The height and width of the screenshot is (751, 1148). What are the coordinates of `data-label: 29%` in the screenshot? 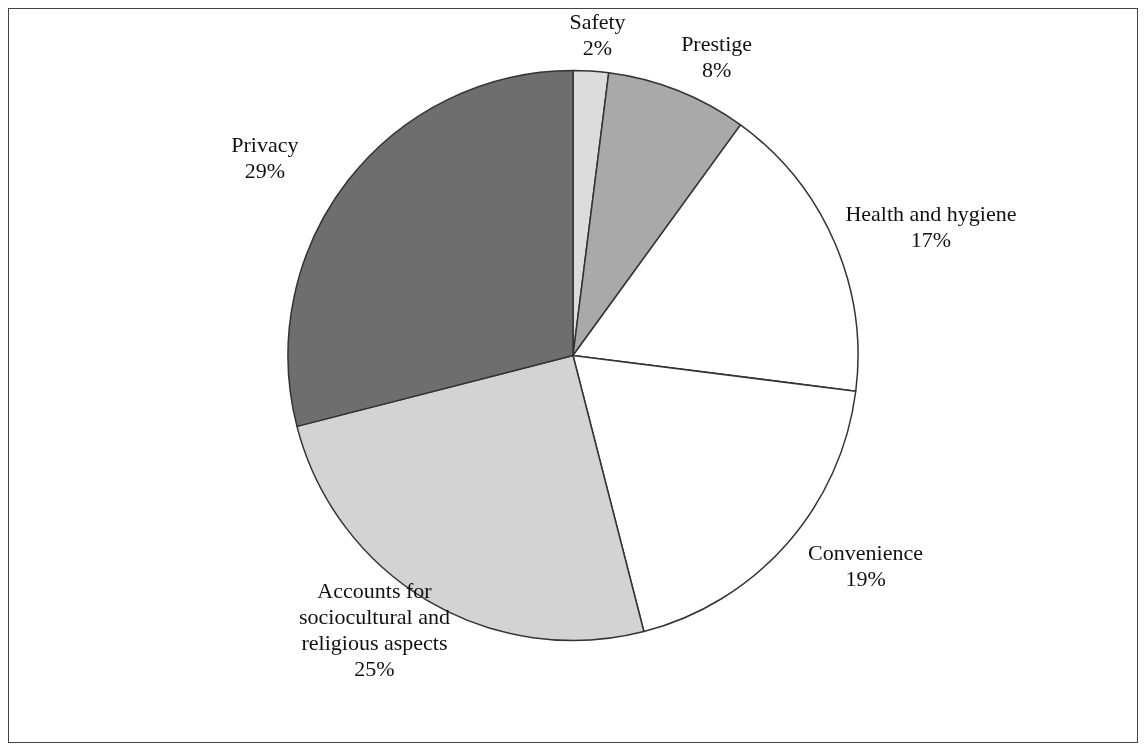 It's located at (264, 171).